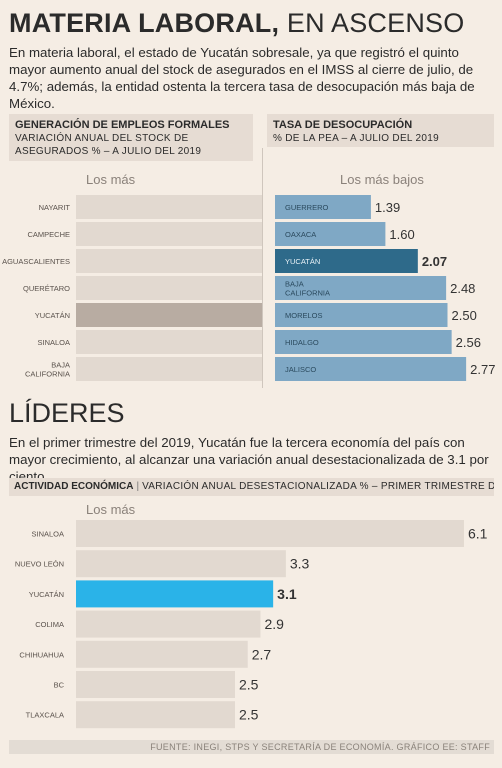 This screenshot has width=502, height=768. I want to click on activity-group-label: Los más, so click(111, 509).